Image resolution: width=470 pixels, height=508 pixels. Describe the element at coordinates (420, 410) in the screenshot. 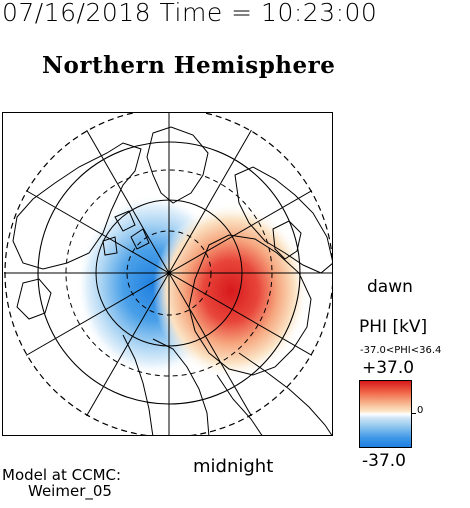

I see `colorbar-zero-label: 0` at that location.